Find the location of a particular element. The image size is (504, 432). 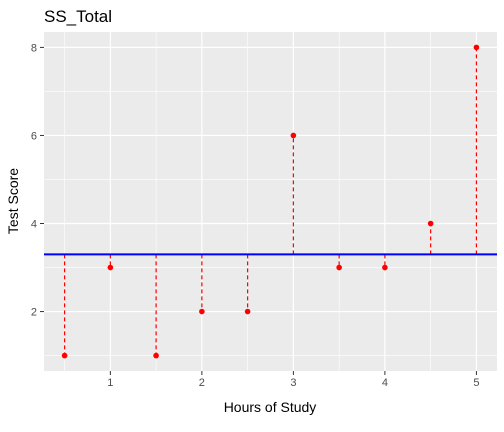

x-axis-ticks: 1 2 3 4 5 is located at coordinates (293, 380).